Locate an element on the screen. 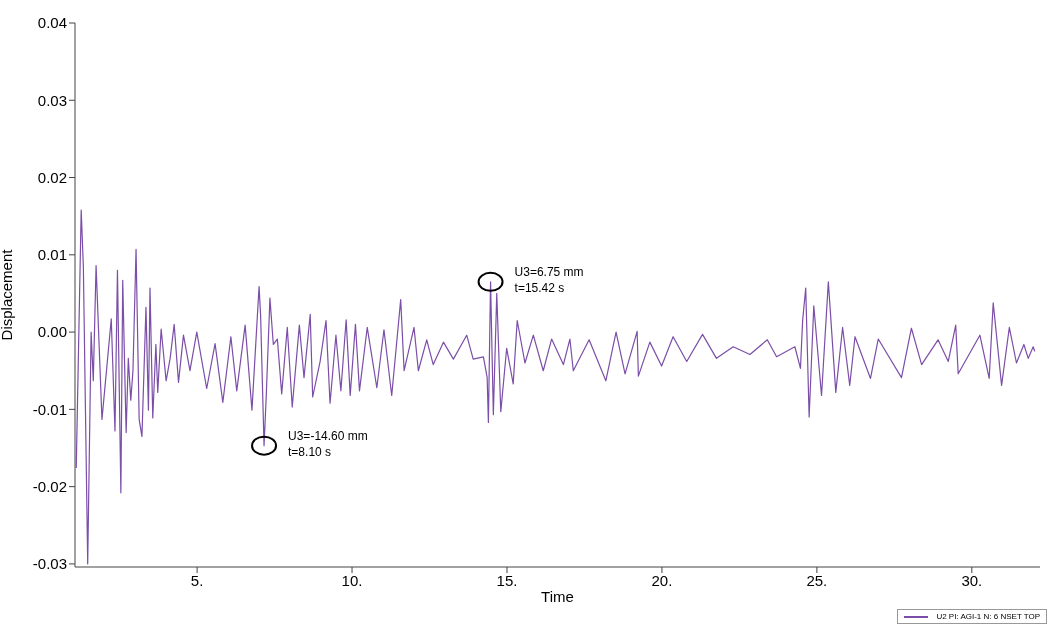 This screenshot has width=1049, height=626. y-tick-label: 0.01 is located at coordinates (52, 255).